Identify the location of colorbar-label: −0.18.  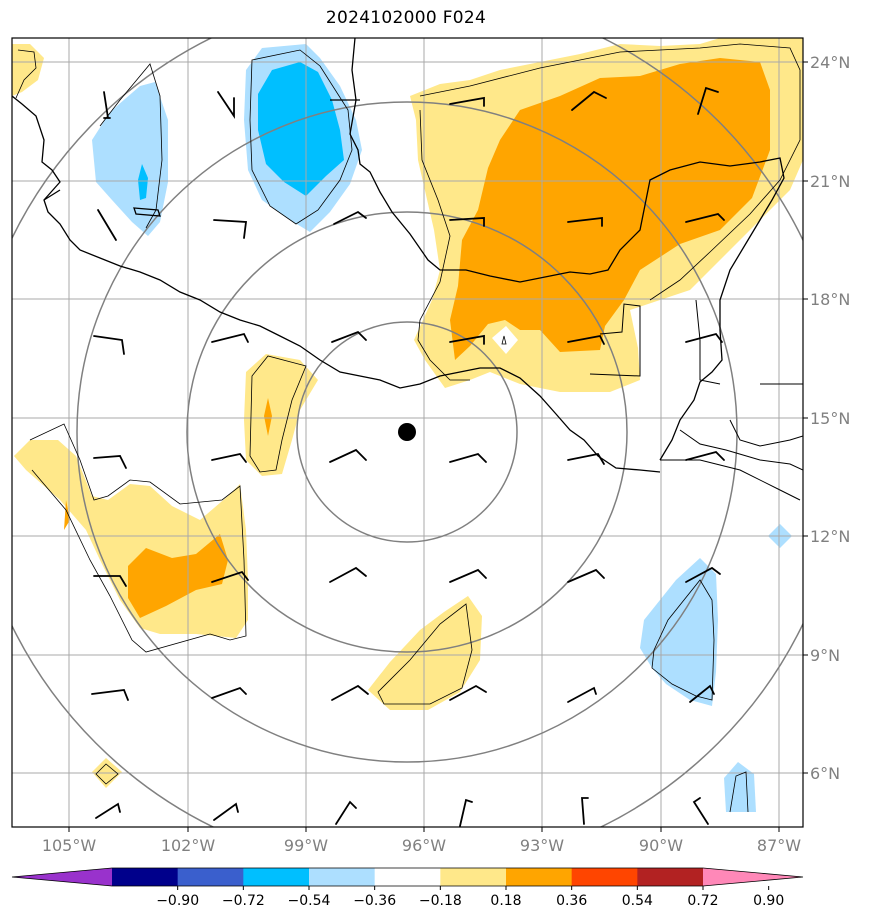
(440, 901).